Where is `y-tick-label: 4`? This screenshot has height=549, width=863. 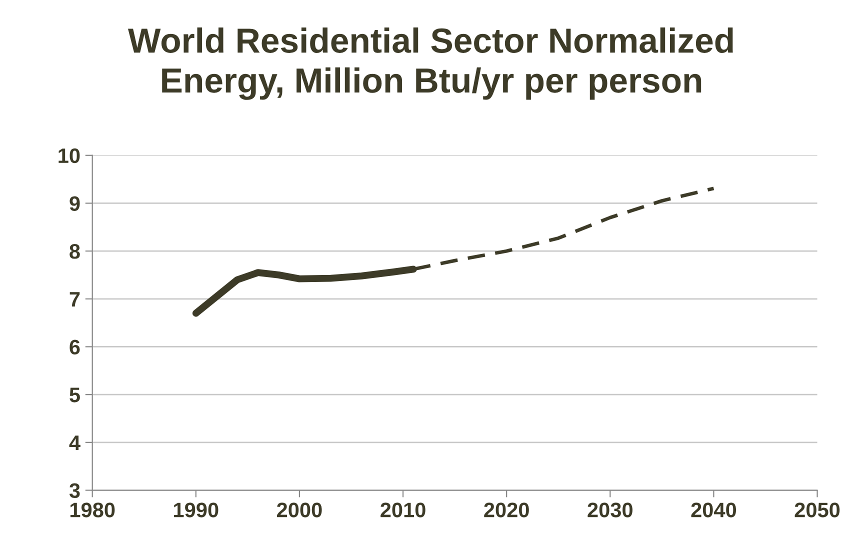 y-tick-label: 4 is located at coordinates (74, 443).